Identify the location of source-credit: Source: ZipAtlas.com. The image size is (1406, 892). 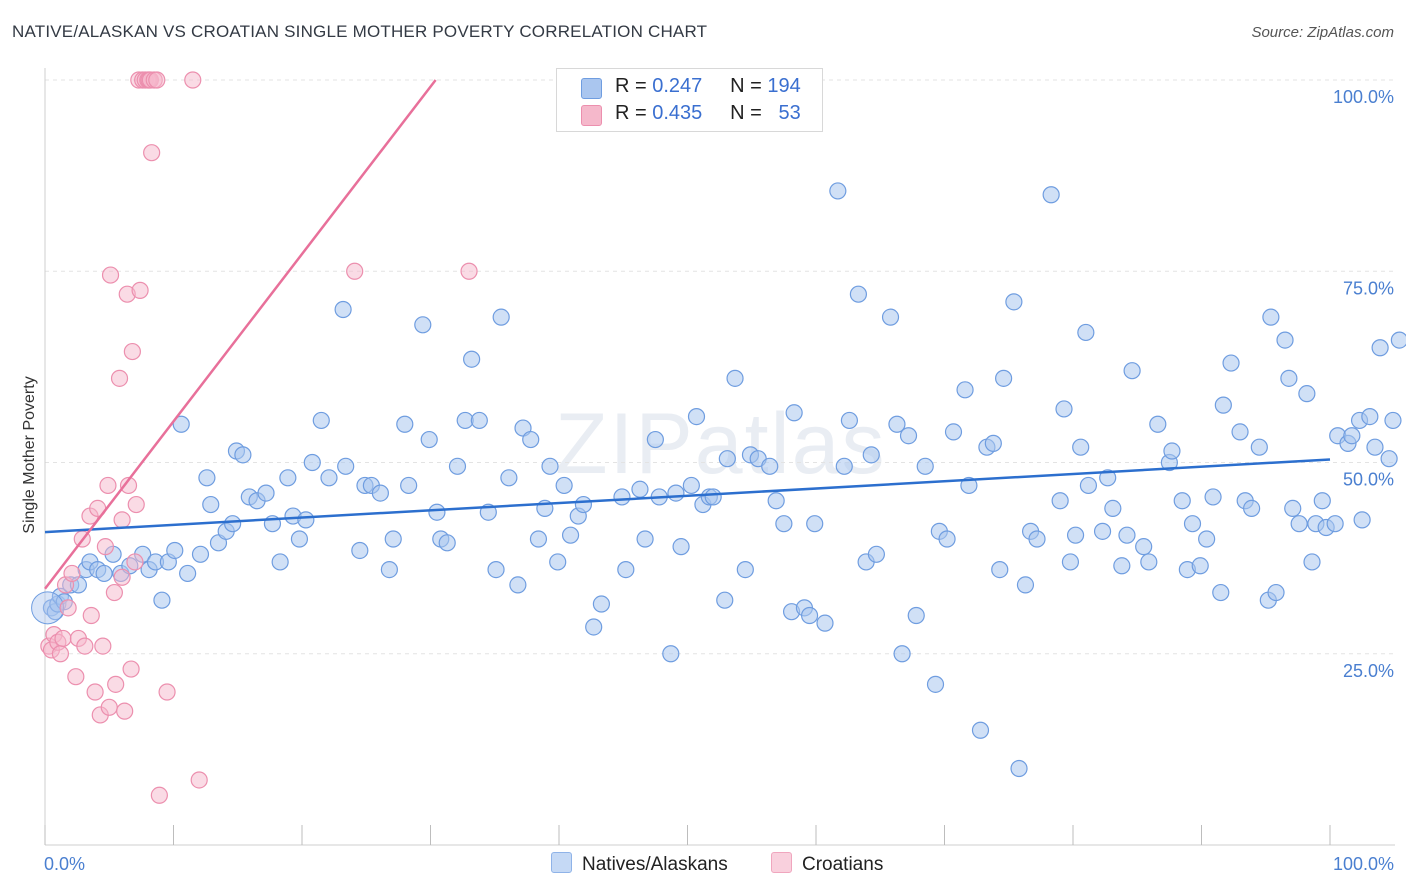
(1322, 32).